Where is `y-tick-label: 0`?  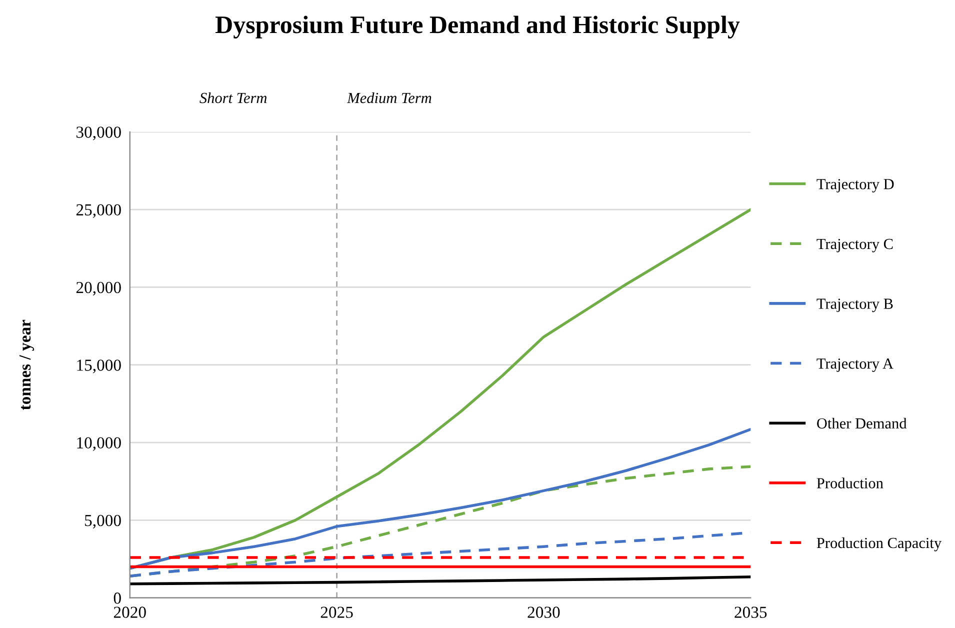
y-tick-label: 0 is located at coordinates (117, 598).